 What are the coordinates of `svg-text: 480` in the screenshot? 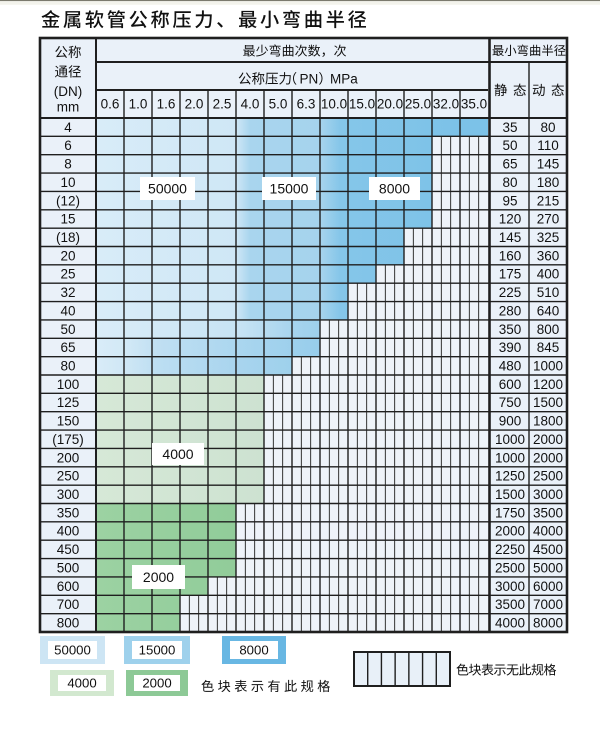 It's located at (510, 366).